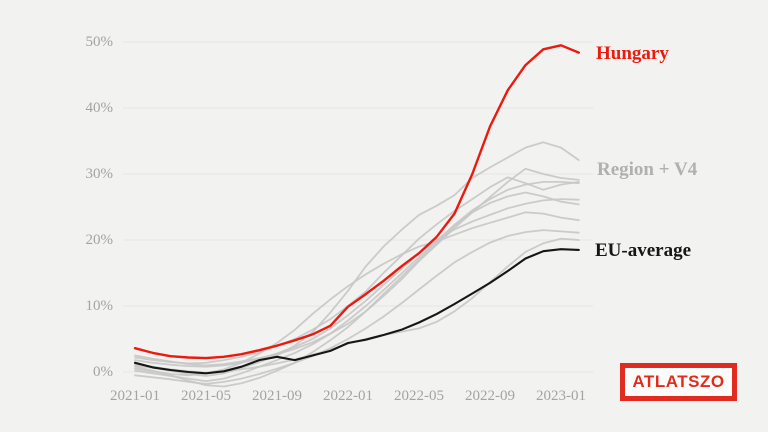 This screenshot has height=432, width=768. Describe the element at coordinates (647, 169) in the screenshot. I see `region-v4-line-label: Region + V4` at that location.